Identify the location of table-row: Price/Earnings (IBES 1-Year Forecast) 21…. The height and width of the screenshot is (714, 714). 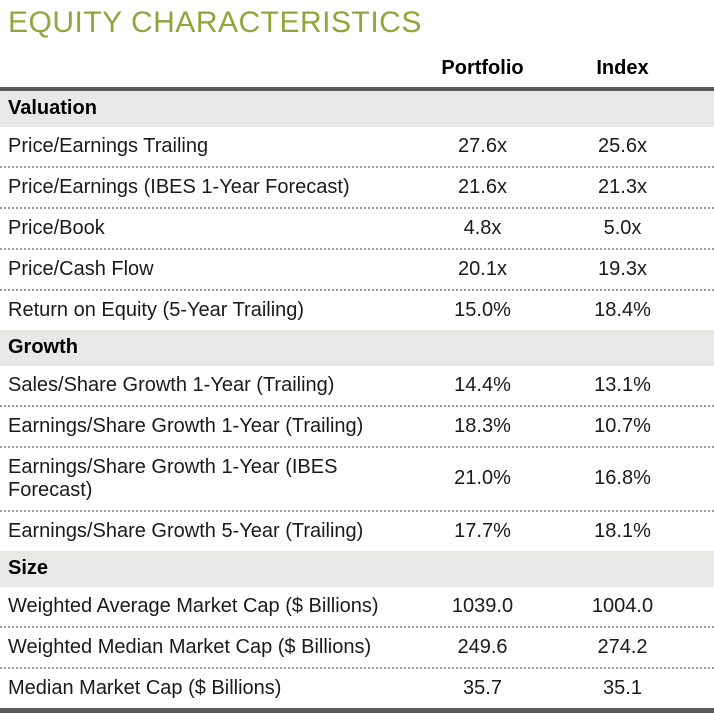
(357, 187).